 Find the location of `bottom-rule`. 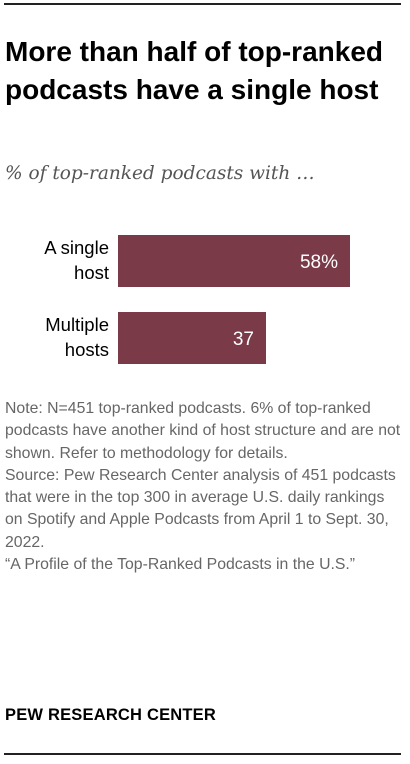

bottom-rule is located at coordinates (202, 754).